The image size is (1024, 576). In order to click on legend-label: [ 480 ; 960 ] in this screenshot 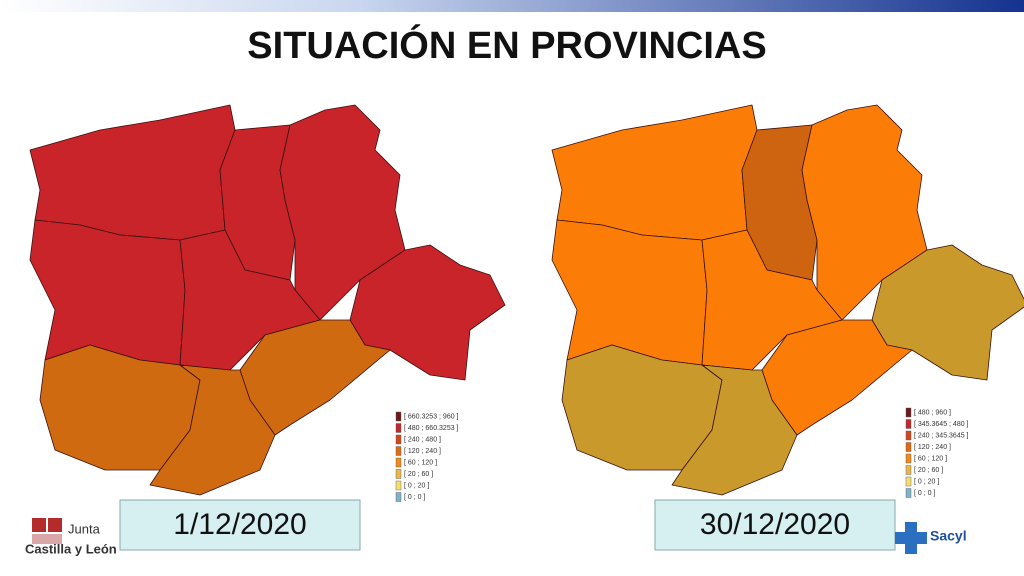, I will do `click(932, 412)`.